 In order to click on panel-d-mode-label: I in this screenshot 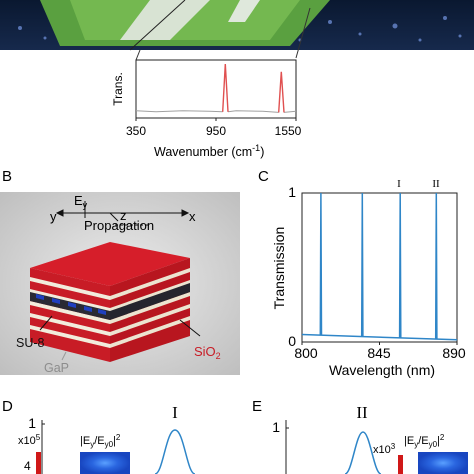, I will do `click(175, 412)`.